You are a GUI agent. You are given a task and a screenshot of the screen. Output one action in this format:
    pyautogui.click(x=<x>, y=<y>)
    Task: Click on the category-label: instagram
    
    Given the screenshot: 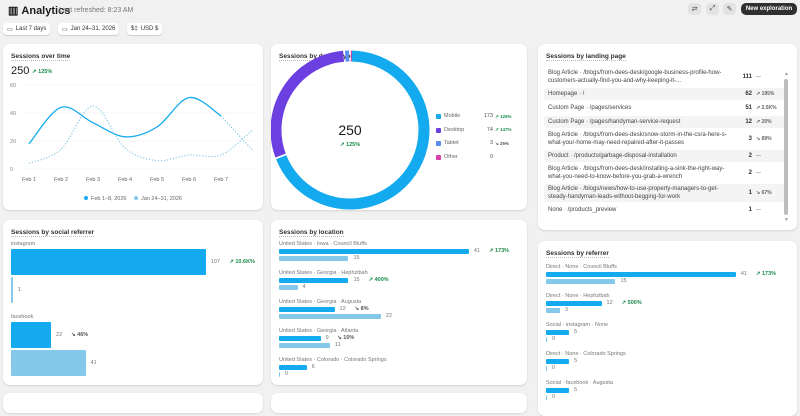 What is the action you would take?
    pyautogui.click(x=23, y=244)
    